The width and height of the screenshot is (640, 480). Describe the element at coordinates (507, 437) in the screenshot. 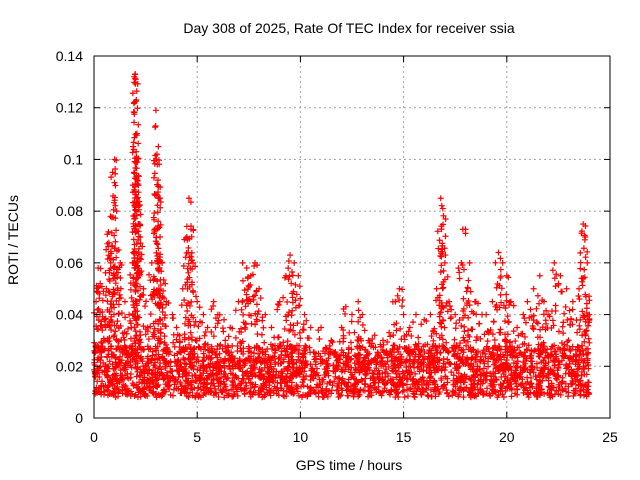

I see `x-tick-label: 20` at that location.